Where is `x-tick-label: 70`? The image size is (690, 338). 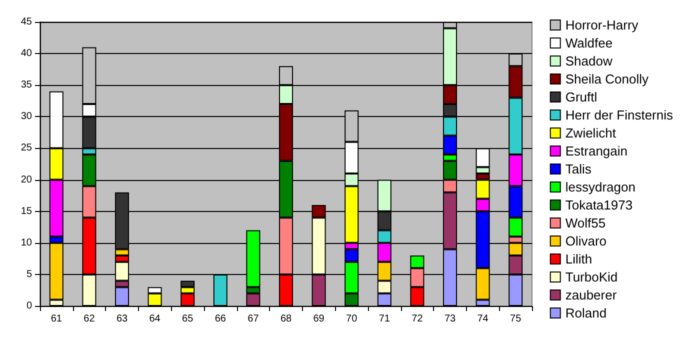
x-tick-label: 70 is located at coordinates (352, 319).